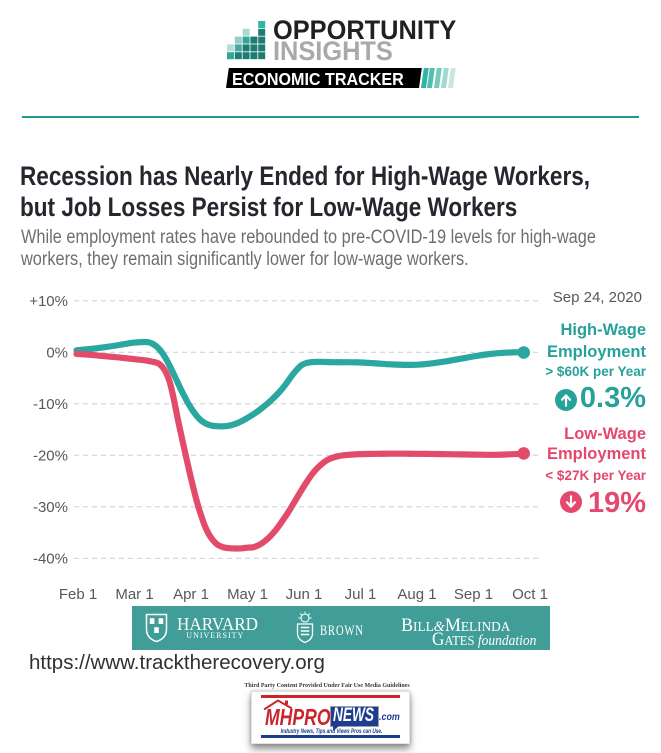 Image resolution: width=661 pixels, height=753 pixels. What do you see at coordinates (50, 404) in the screenshot?
I see `svg-text: -10%` at bounding box center [50, 404].